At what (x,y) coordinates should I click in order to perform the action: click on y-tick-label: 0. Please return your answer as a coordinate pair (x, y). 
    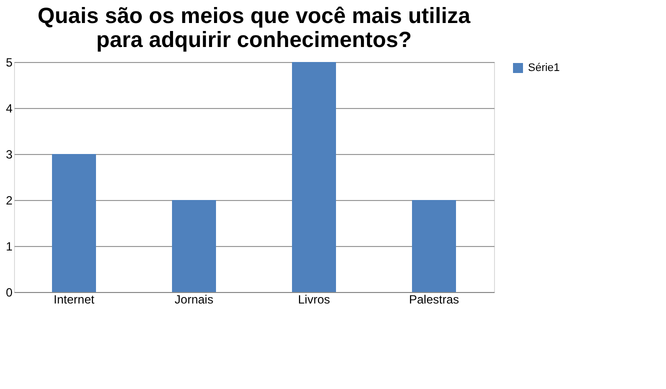
    Looking at the image, I should click on (9, 293).